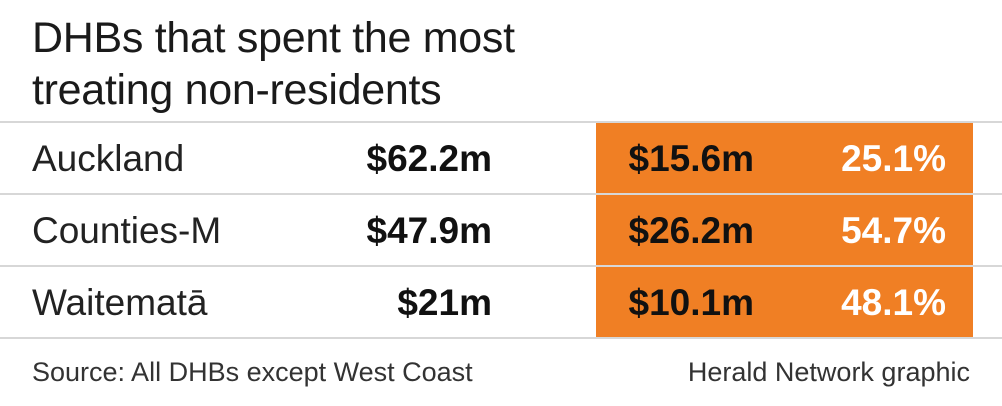 The height and width of the screenshot is (406, 1002). What do you see at coordinates (108, 158) in the screenshot?
I see `dhb-name: Auckland` at bounding box center [108, 158].